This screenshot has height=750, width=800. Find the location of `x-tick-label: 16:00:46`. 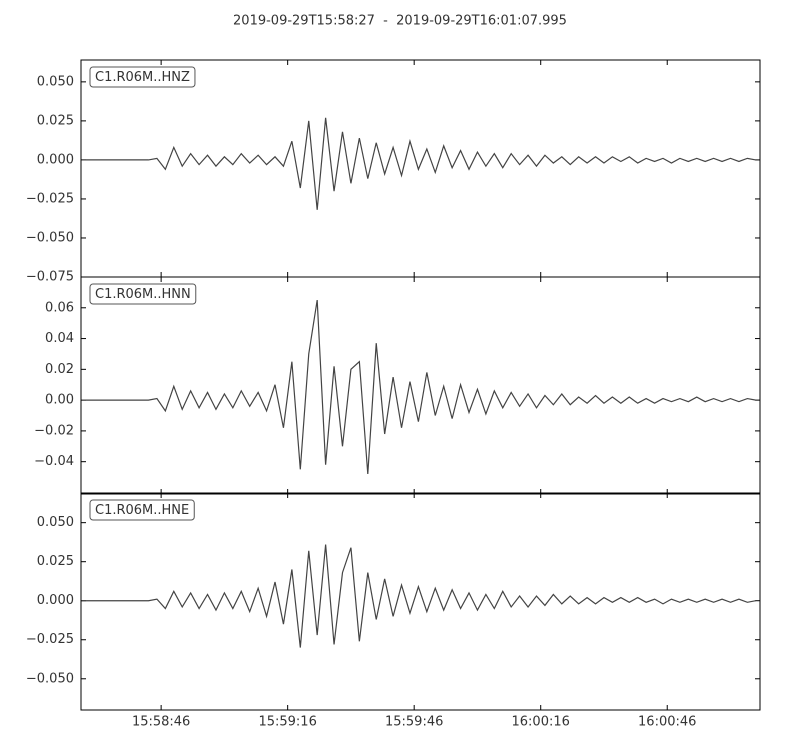

x-tick-label: 16:00:46 is located at coordinates (667, 722).